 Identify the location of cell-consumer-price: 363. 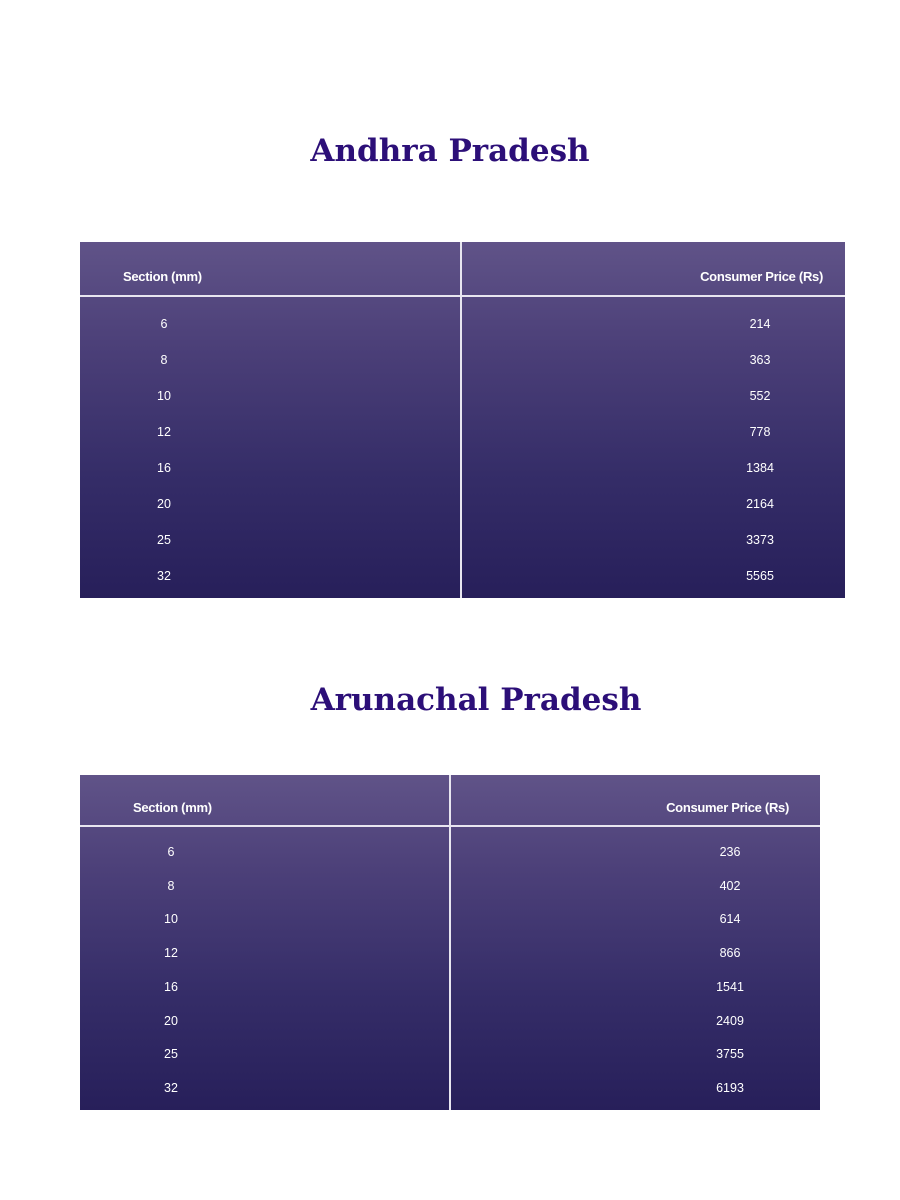
(760, 360).